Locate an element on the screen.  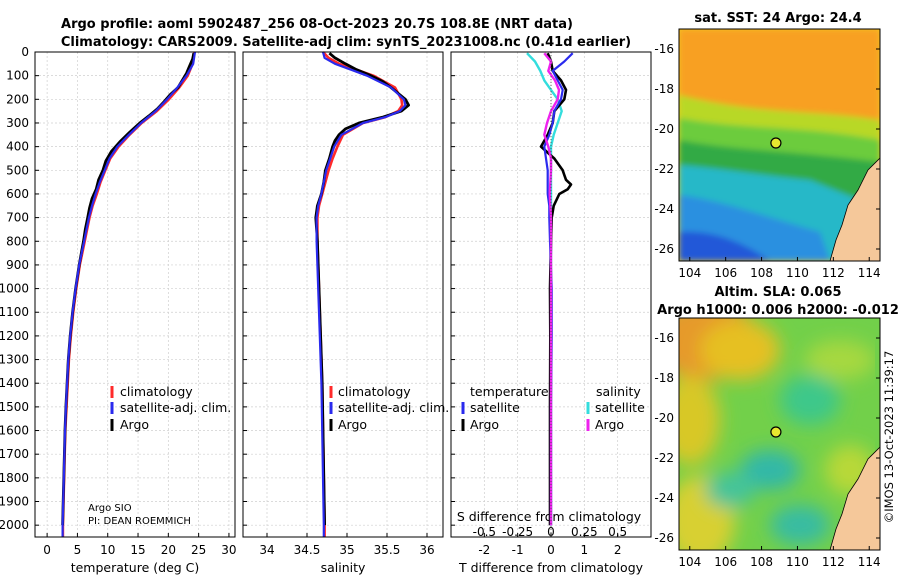
sla-map-frame is located at coordinates (779, 434).